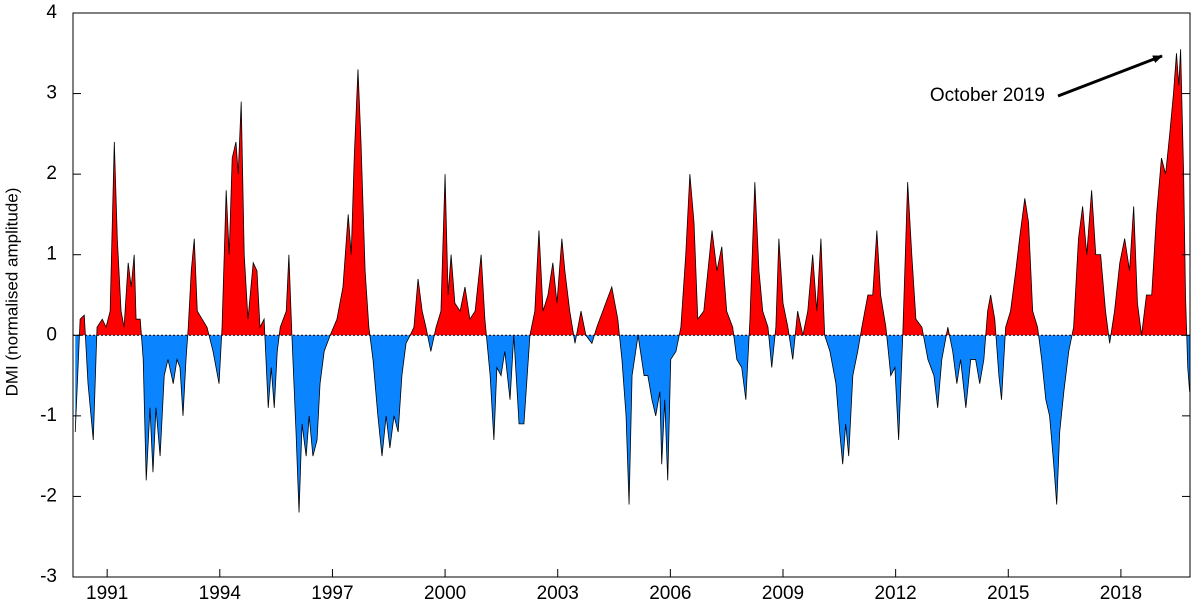 This screenshot has height=605, width=1193. Describe the element at coordinates (1121, 593) in the screenshot. I see `x-tick-label: 2018` at that location.